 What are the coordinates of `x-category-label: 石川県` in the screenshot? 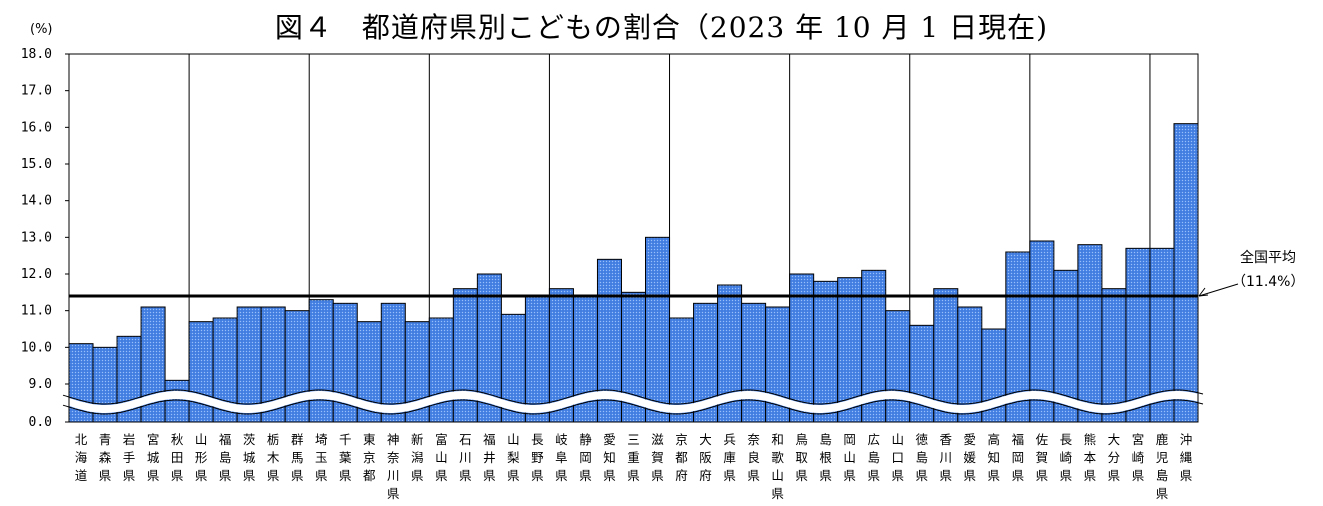 It's located at (465, 457).